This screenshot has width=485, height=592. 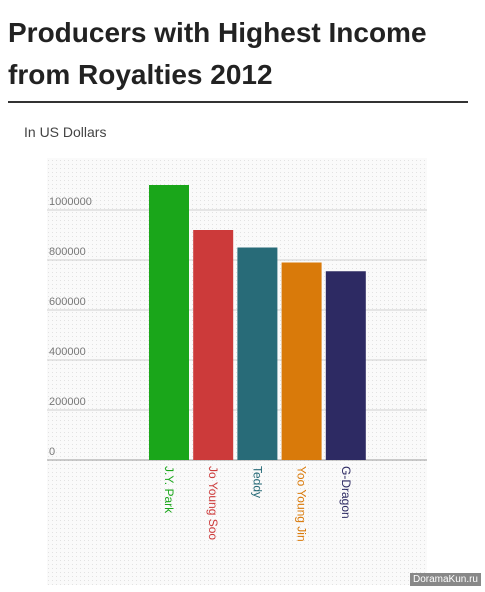 I want to click on x-tick-label: J.Y. Park, so click(x=169, y=490).